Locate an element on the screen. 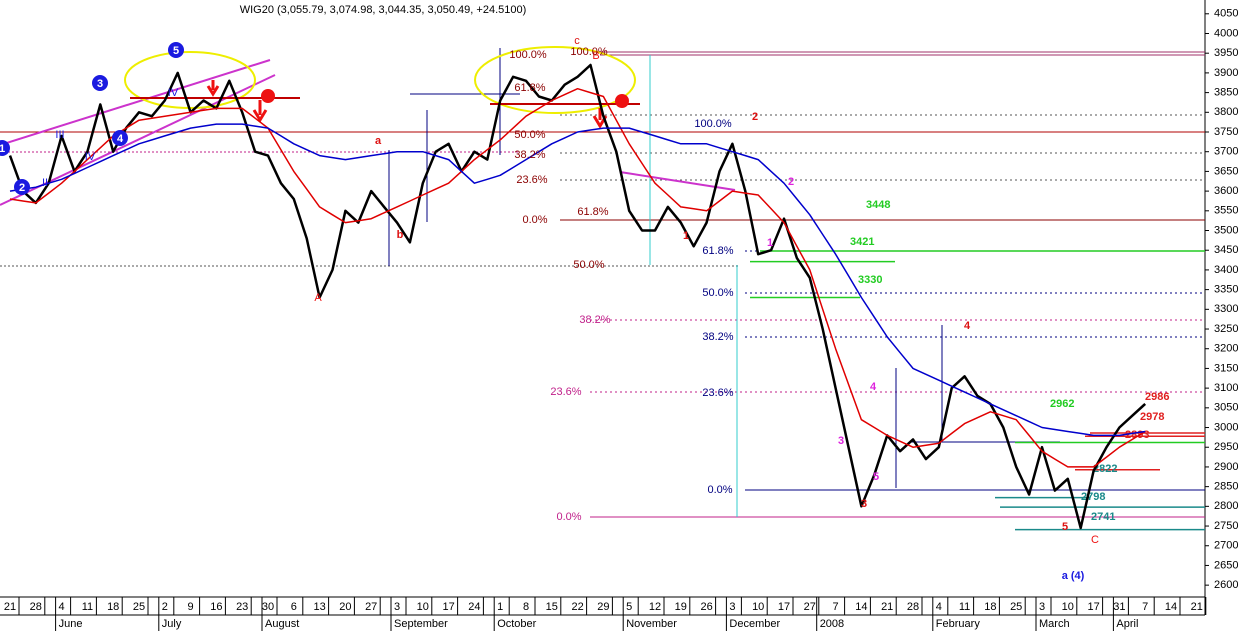 The width and height of the screenshot is (1250, 631). annotation: B is located at coordinates (595, 56).